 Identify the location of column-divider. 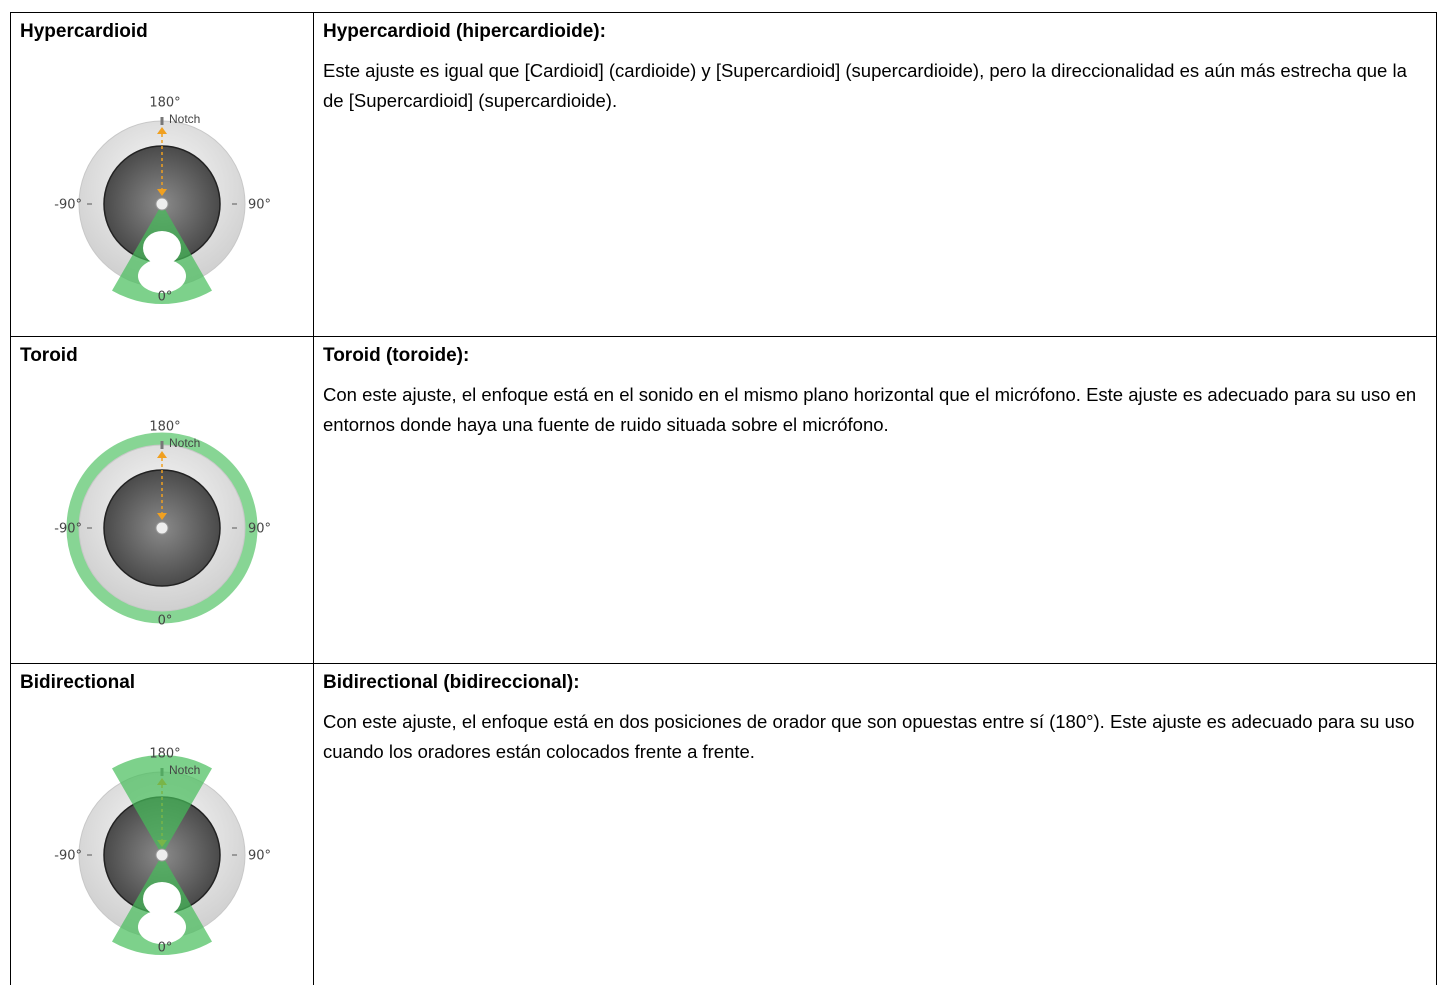
(313, 498).